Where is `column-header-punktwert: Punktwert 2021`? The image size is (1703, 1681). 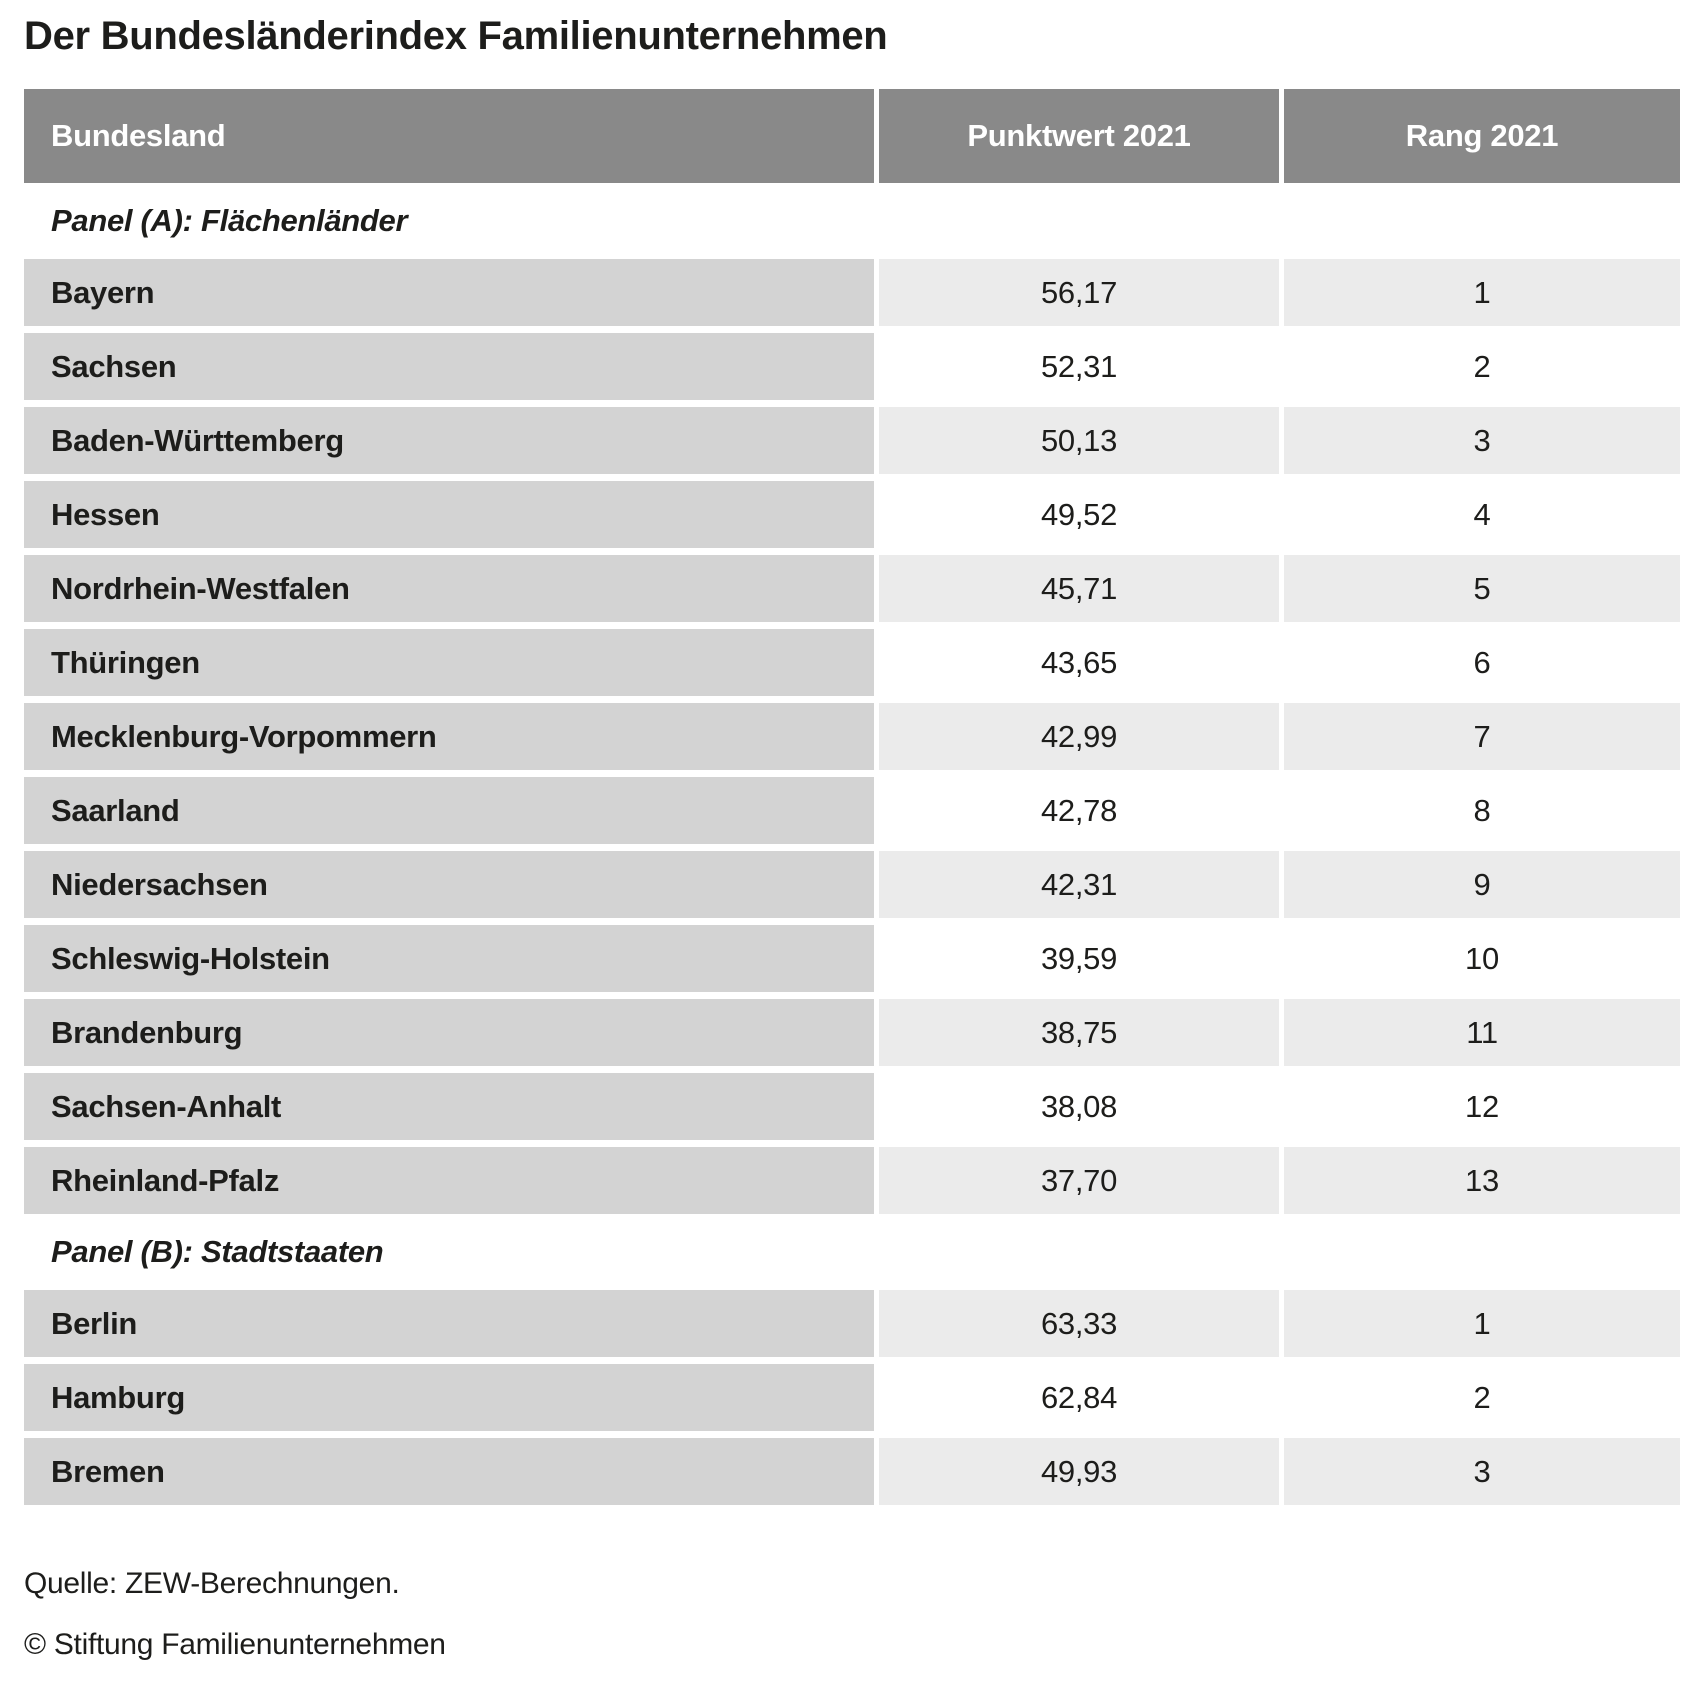 column-header-punktwert: Punktwert 2021 is located at coordinates (1079, 136).